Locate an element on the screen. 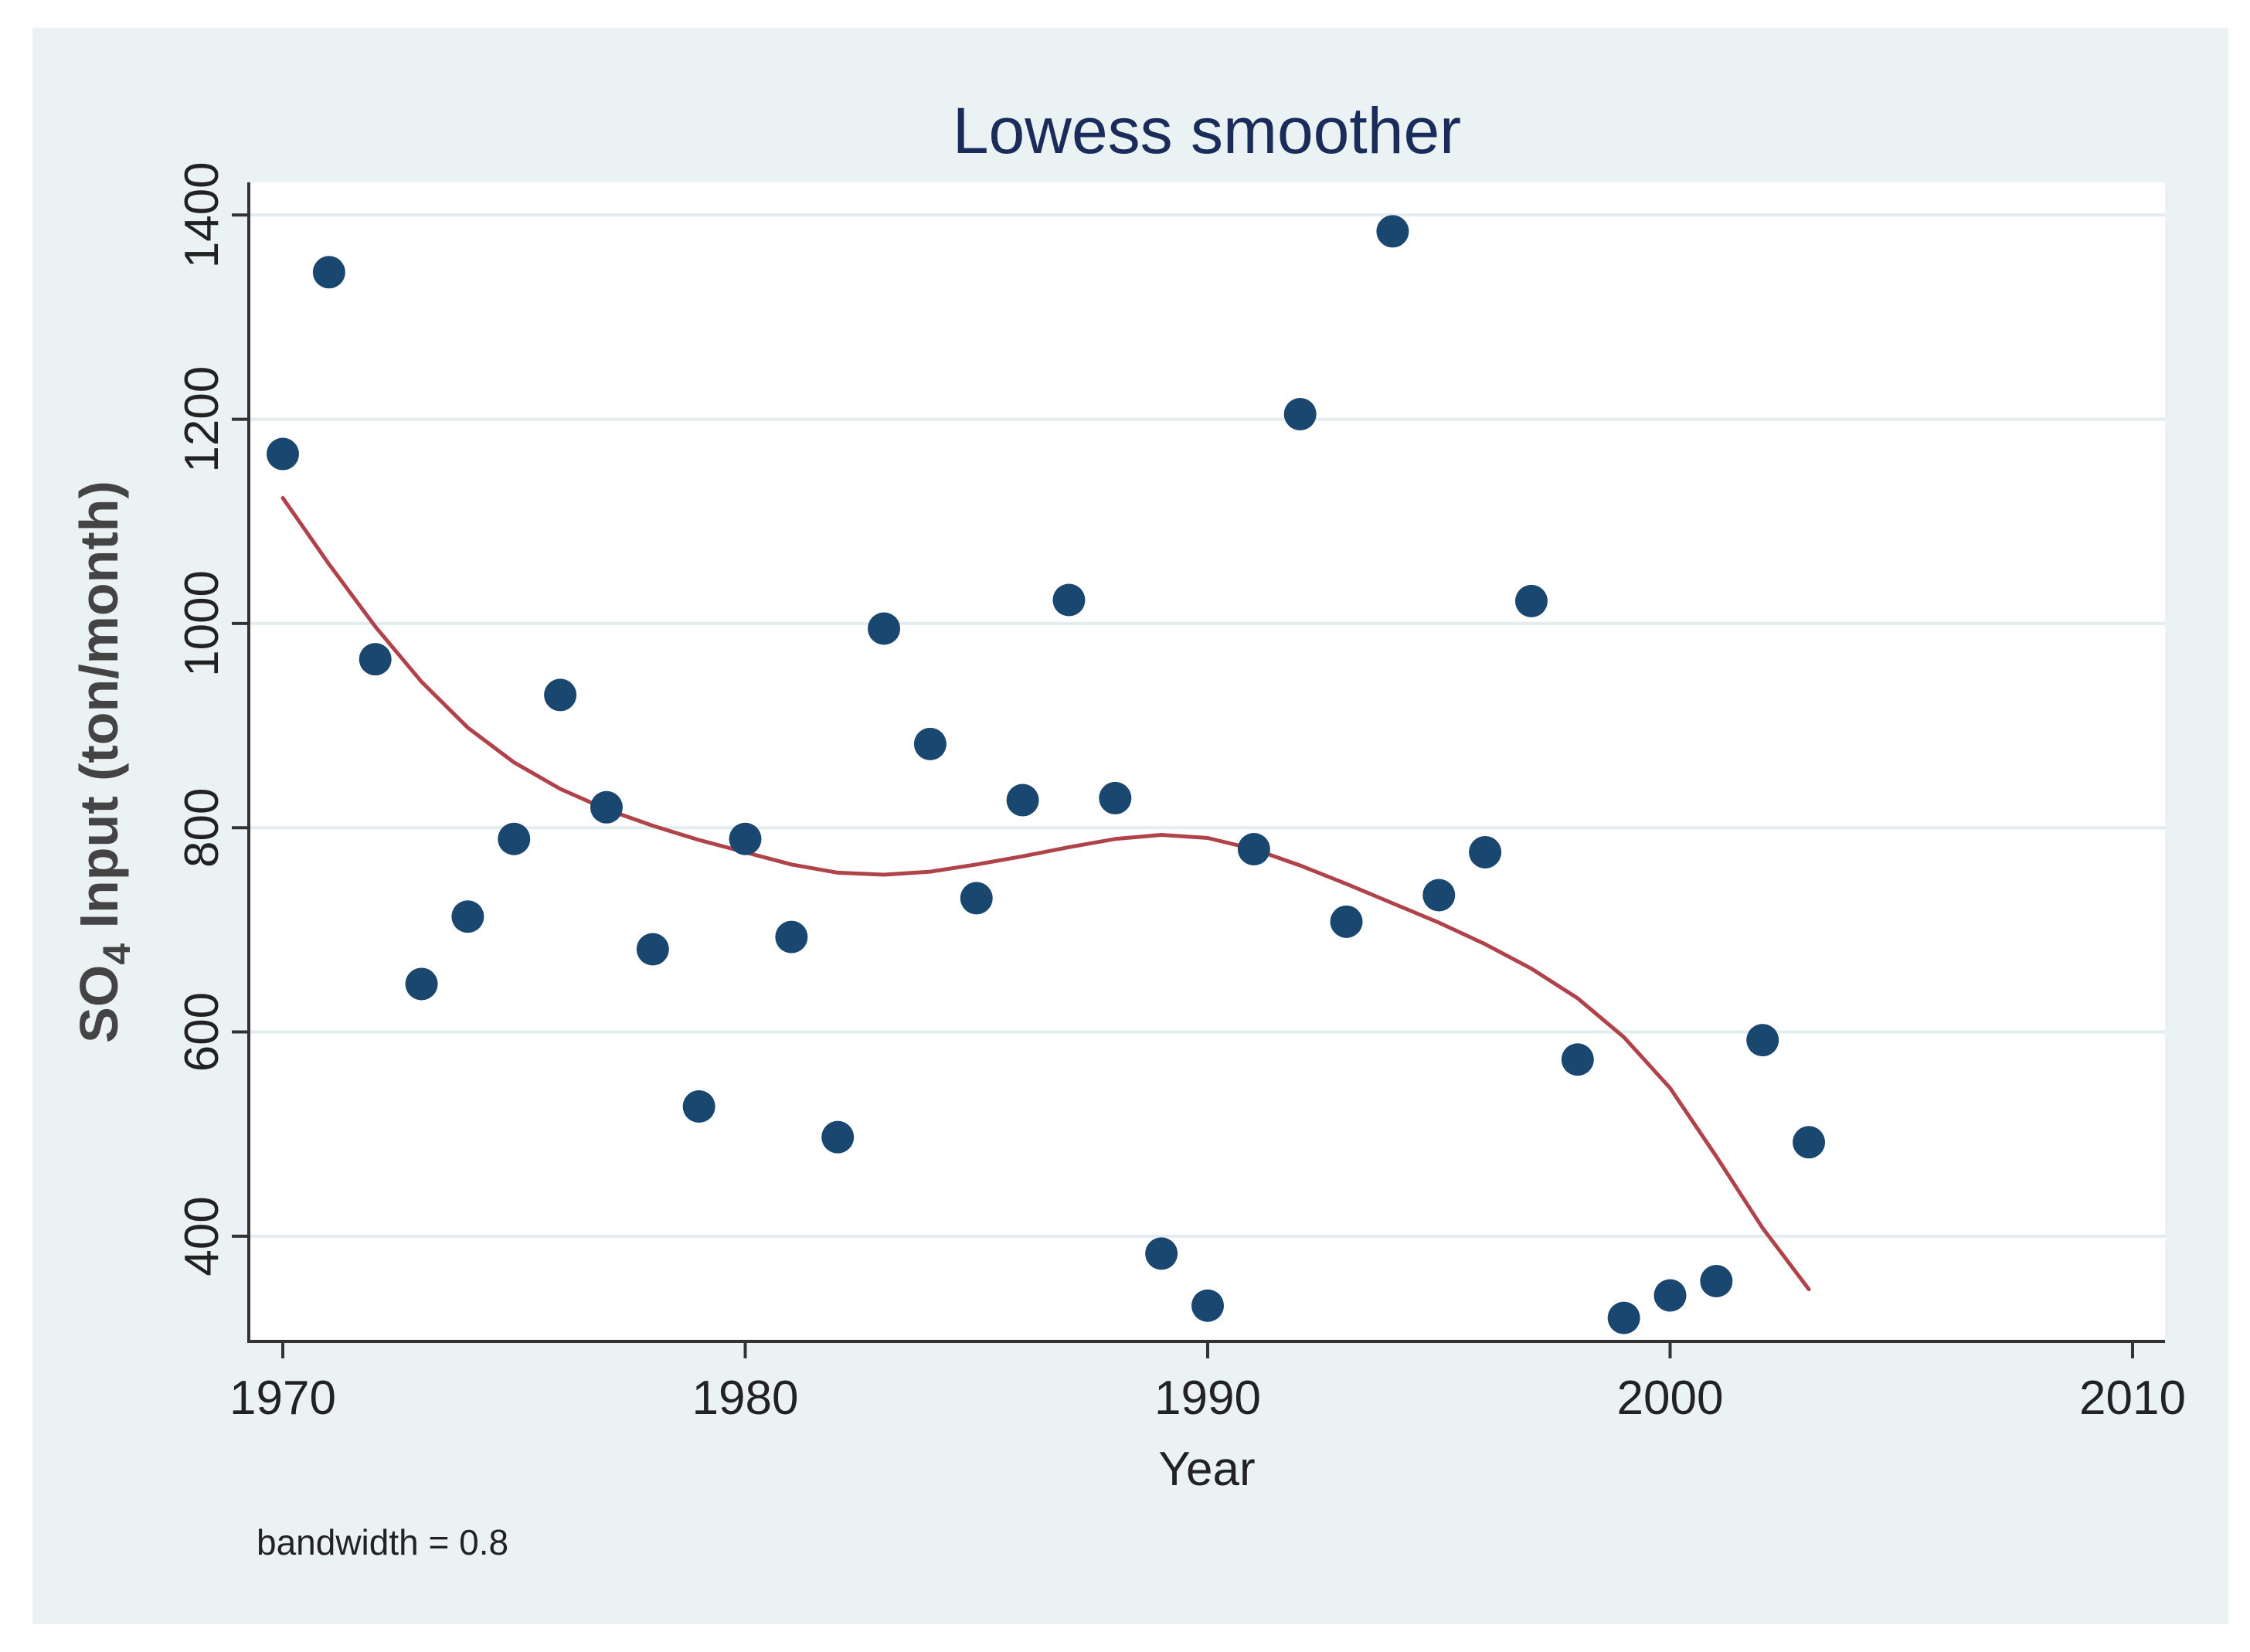 This screenshot has height=1652, width=2250. y-tick-label: 1000 is located at coordinates (202, 623).